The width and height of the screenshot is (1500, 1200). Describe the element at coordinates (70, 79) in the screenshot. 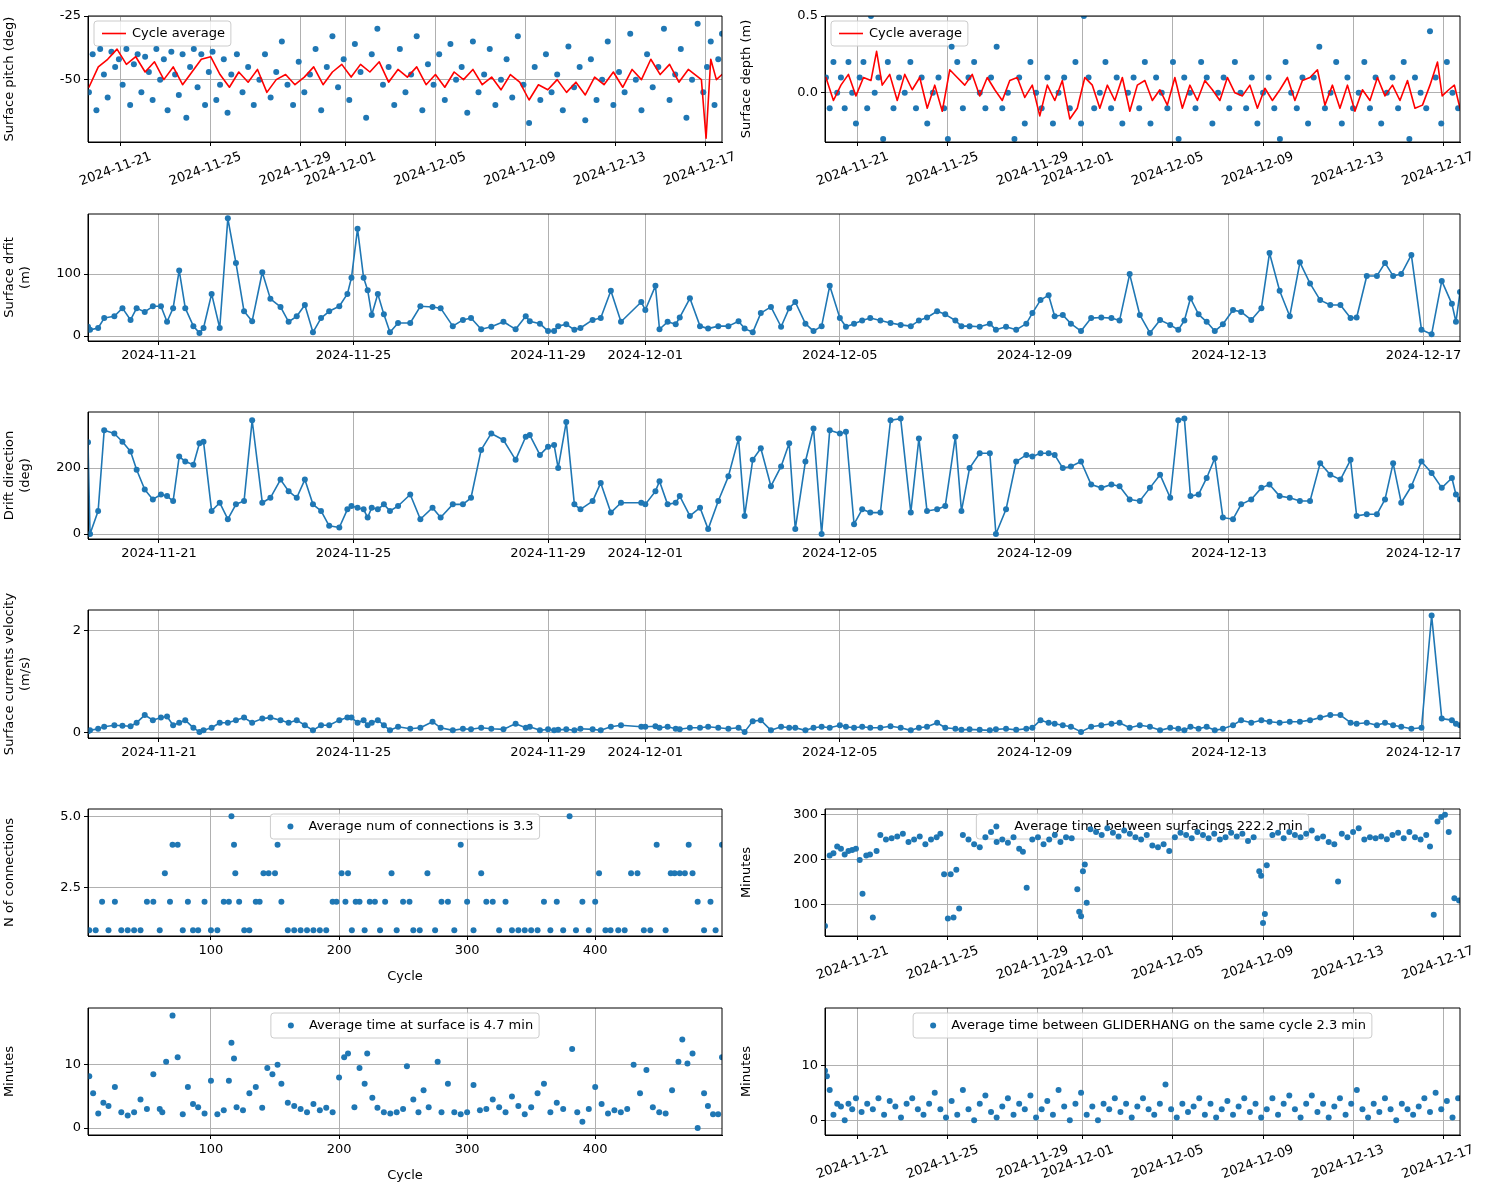

I see `y-tick-label: -50` at that location.